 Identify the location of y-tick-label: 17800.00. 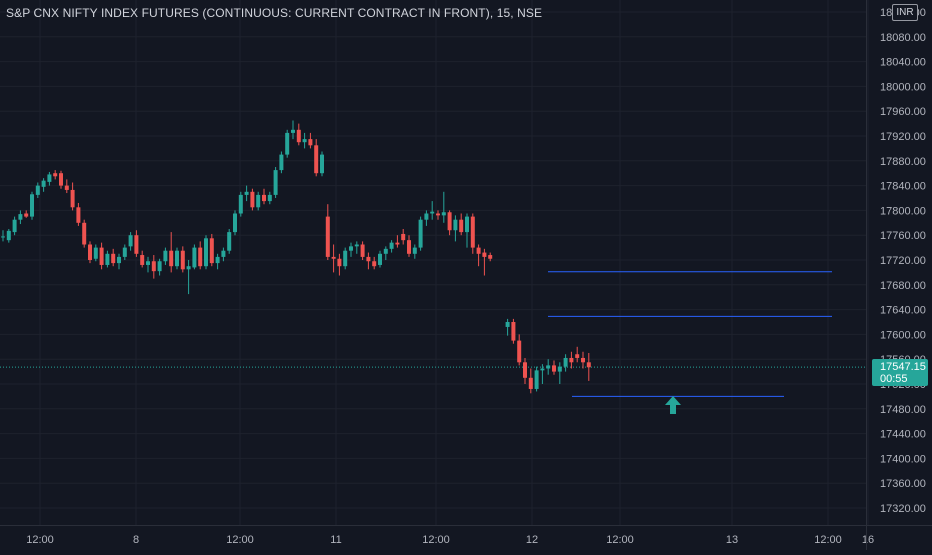
(903, 211).